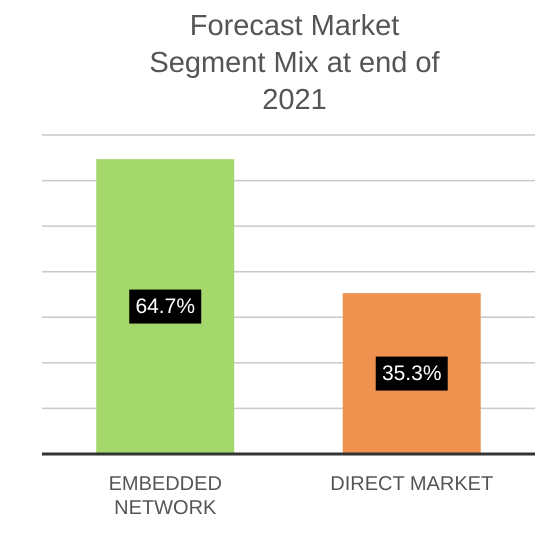  What do you see at coordinates (165, 306) in the screenshot?
I see `data-label: 64.7%` at bounding box center [165, 306].